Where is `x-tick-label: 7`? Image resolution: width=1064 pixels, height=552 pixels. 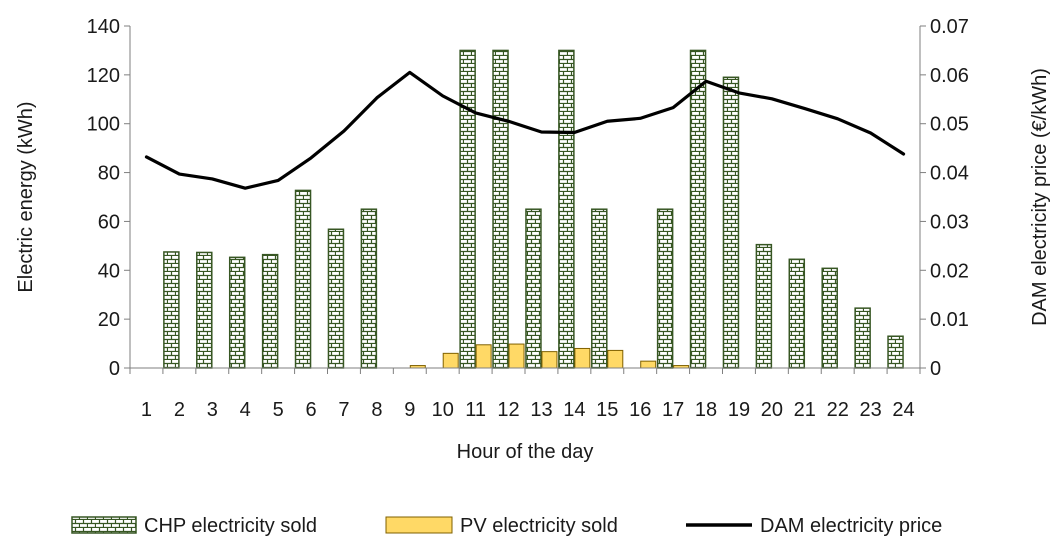
x-tick-label: 7 is located at coordinates (343, 410).